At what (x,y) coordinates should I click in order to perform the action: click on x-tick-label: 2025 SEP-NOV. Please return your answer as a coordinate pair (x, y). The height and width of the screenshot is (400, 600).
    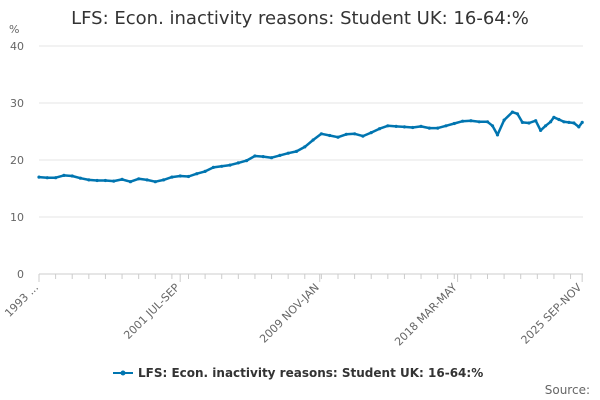
    Looking at the image, I should click on (552, 314).